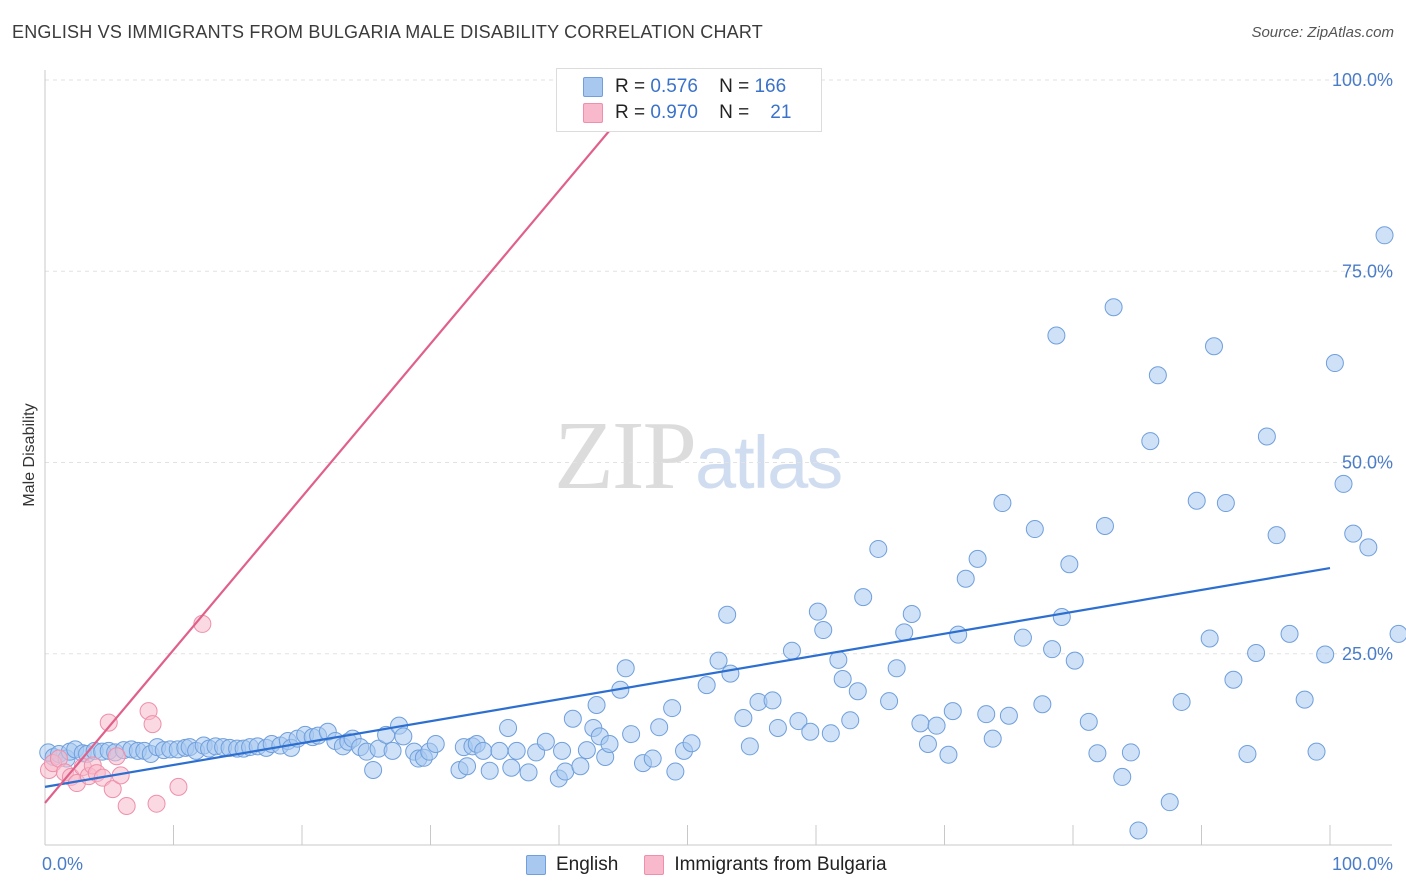 This screenshot has width=1406, height=892. Describe the element at coordinates (674, 112) in the screenshot. I see `legend-r-value: 0.970` at that location.